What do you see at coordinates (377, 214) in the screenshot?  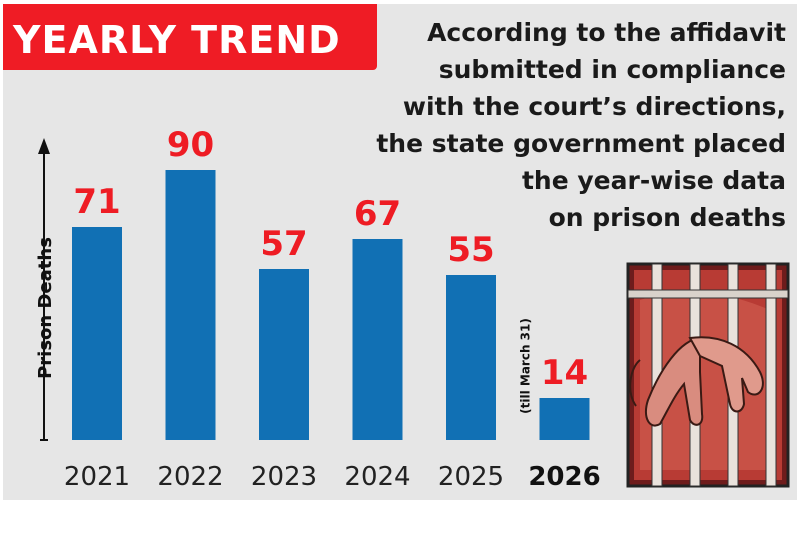 I see `value-label-2024: 67` at bounding box center [377, 214].